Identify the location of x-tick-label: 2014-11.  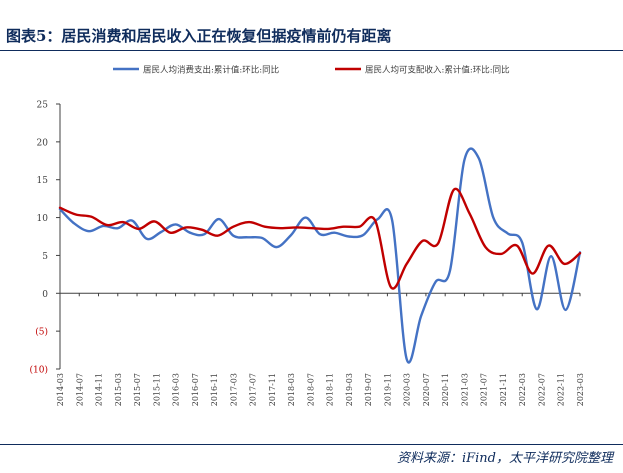
(99, 389).